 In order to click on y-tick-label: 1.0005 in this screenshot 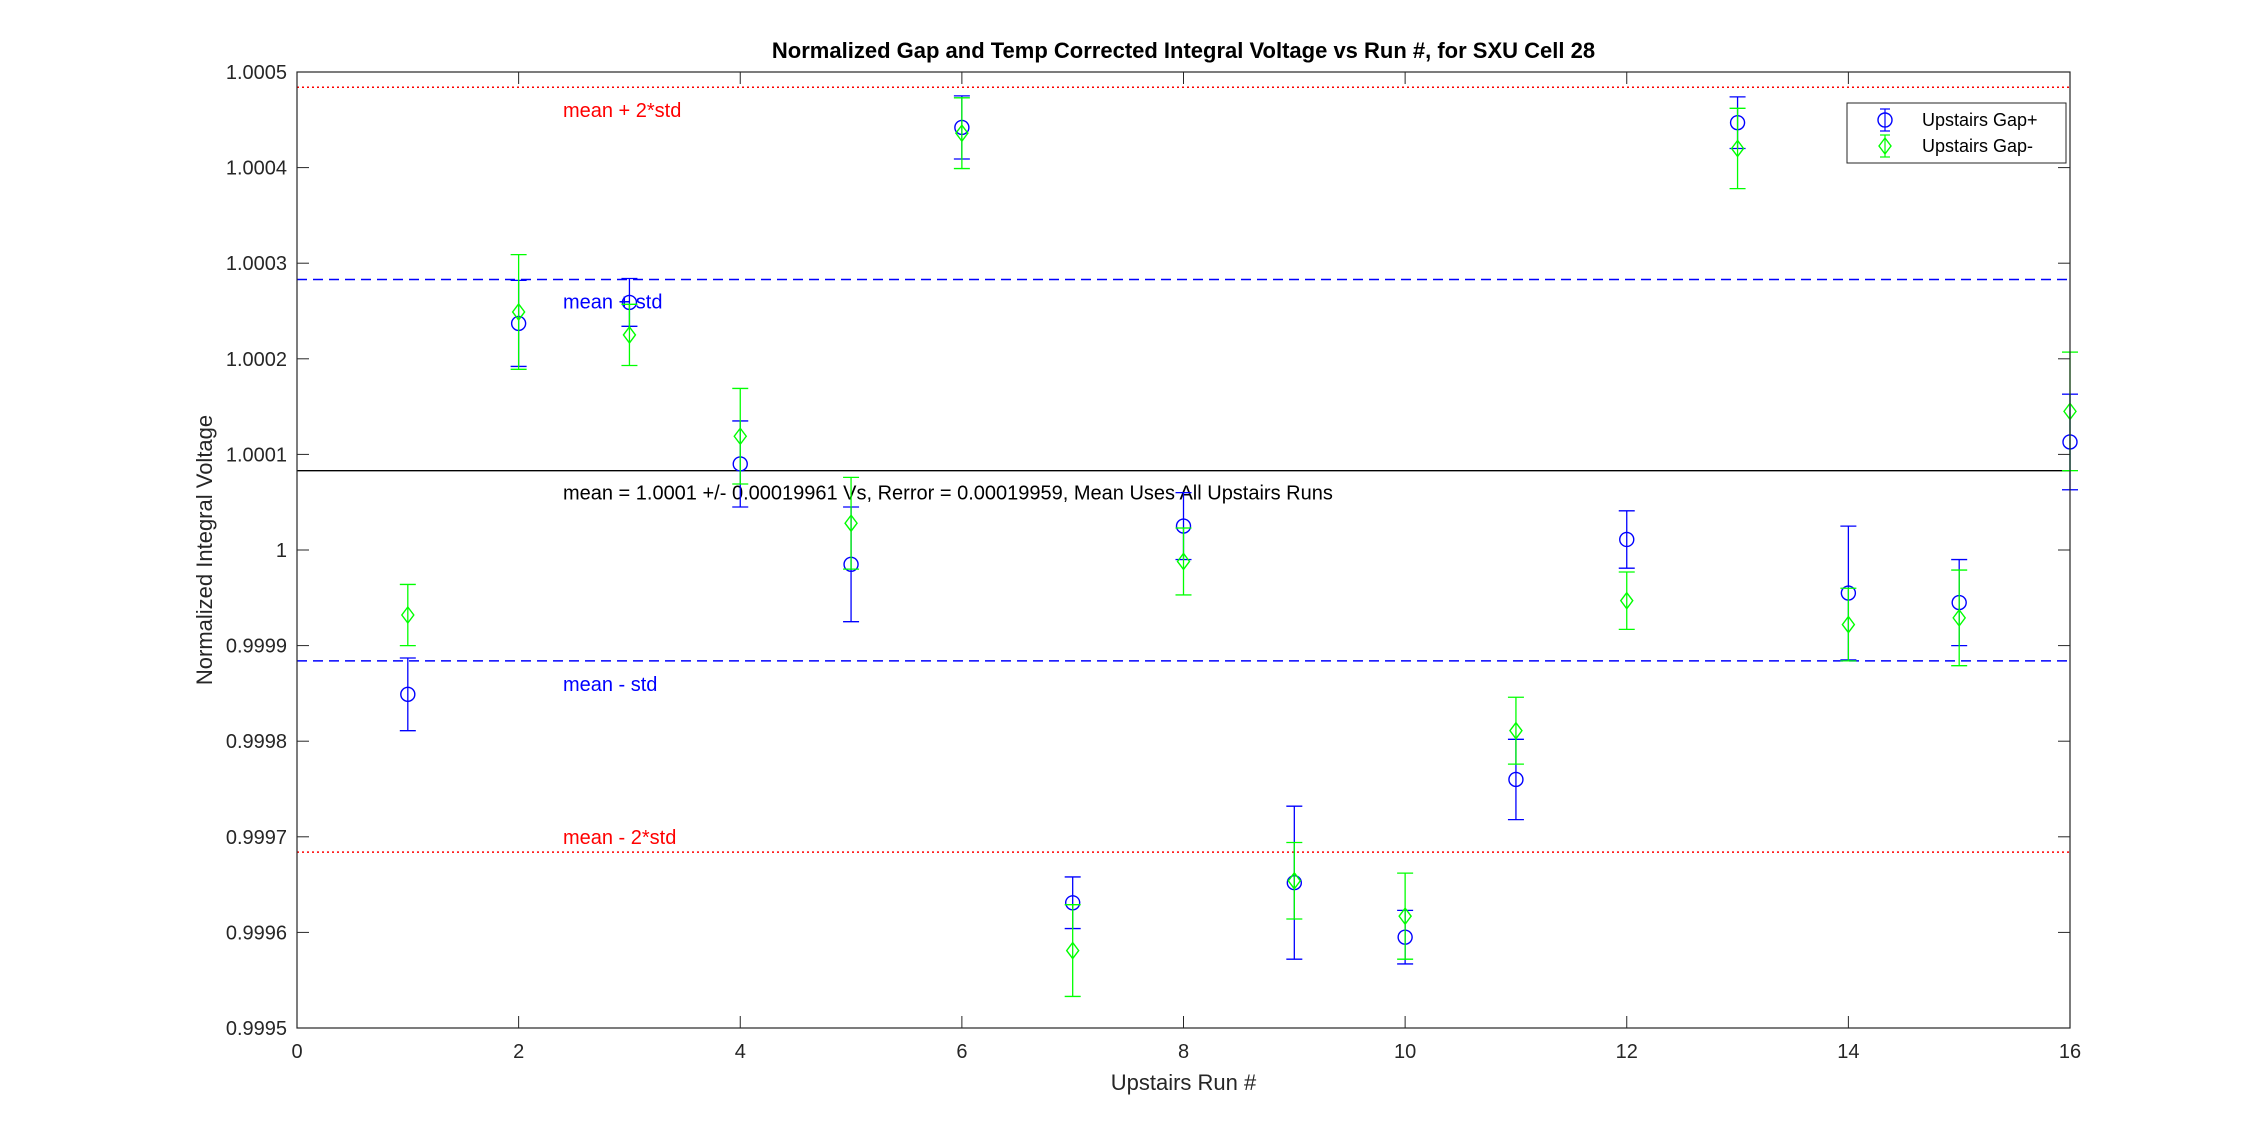, I will do `click(256, 73)`.